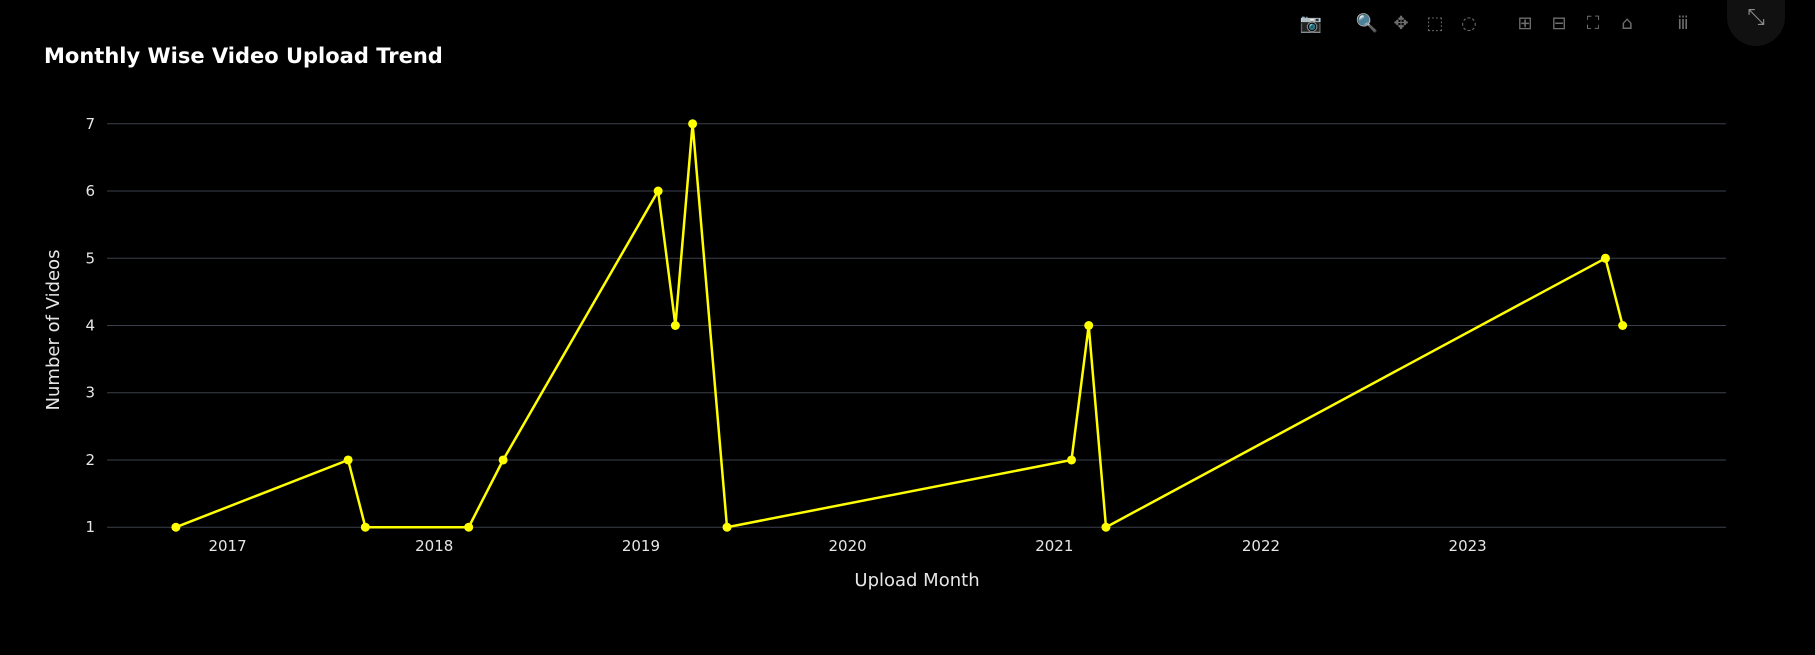 The height and width of the screenshot is (655, 1815). I want to click on x-axis-label: Upload Month, so click(916, 580).